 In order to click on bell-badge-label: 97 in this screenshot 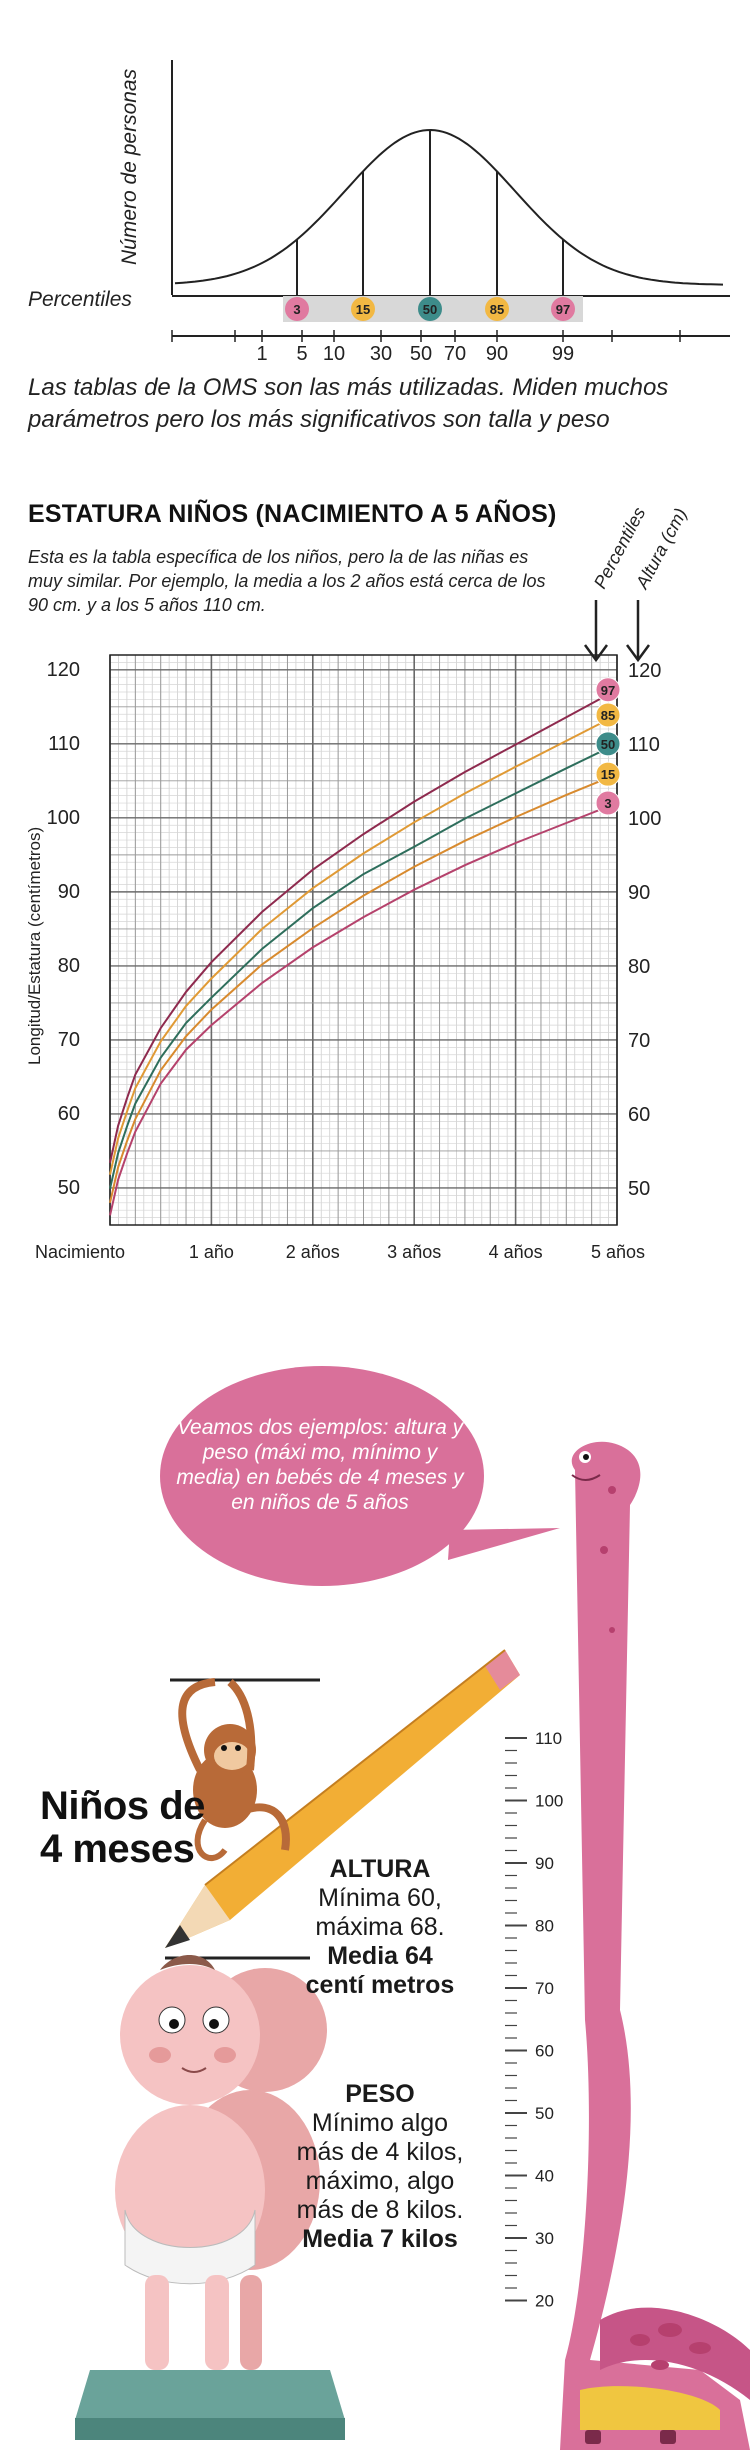, I will do `click(563, 309)`.